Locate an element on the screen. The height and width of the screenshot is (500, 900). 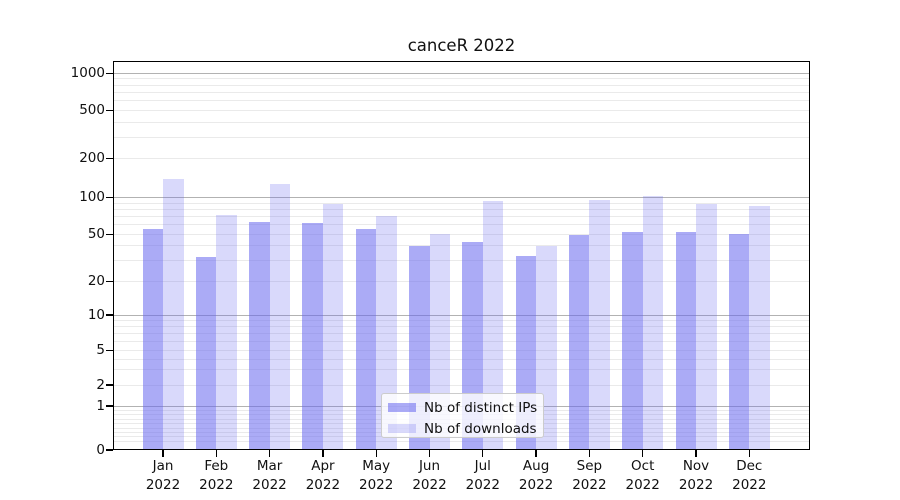
y-tick-label: 1000 is located at coordinates (87, 72).